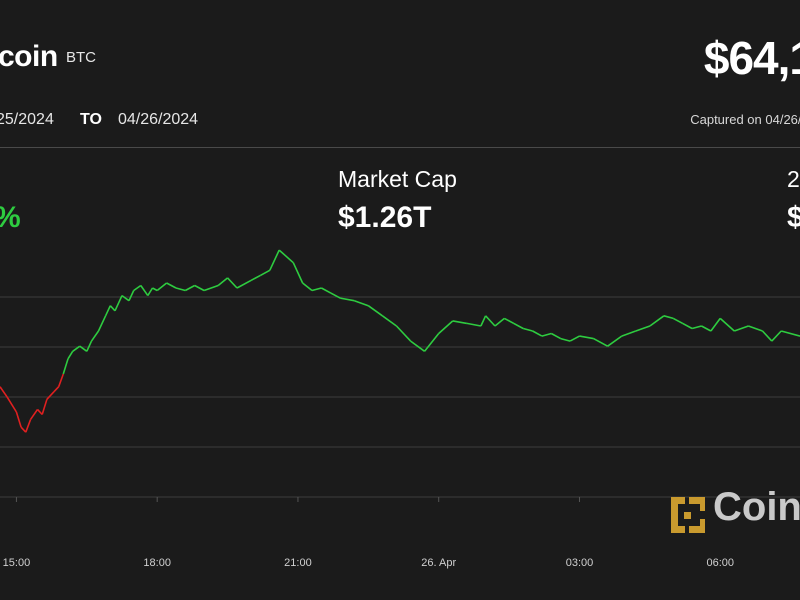 The width and height of the screenshot is (800, 600). What do you see at coordinates (81, 57) in the screenshot?
I see `coin-ticker: BTC` at bounding box center [81, 57].